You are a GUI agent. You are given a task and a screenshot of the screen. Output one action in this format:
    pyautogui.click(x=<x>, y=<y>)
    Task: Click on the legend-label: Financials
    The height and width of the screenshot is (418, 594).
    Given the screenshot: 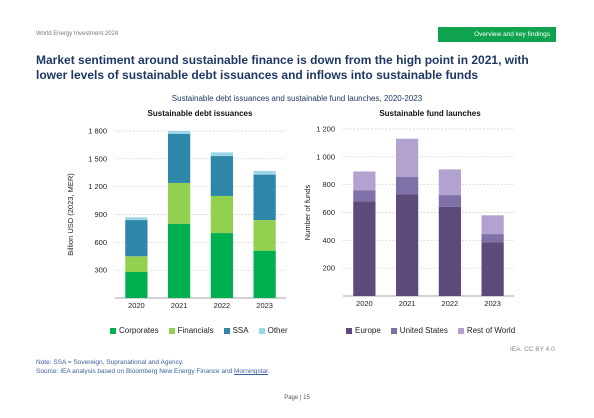 What is the action you would take?
    pyautogui.click(x=195, y=330)
    